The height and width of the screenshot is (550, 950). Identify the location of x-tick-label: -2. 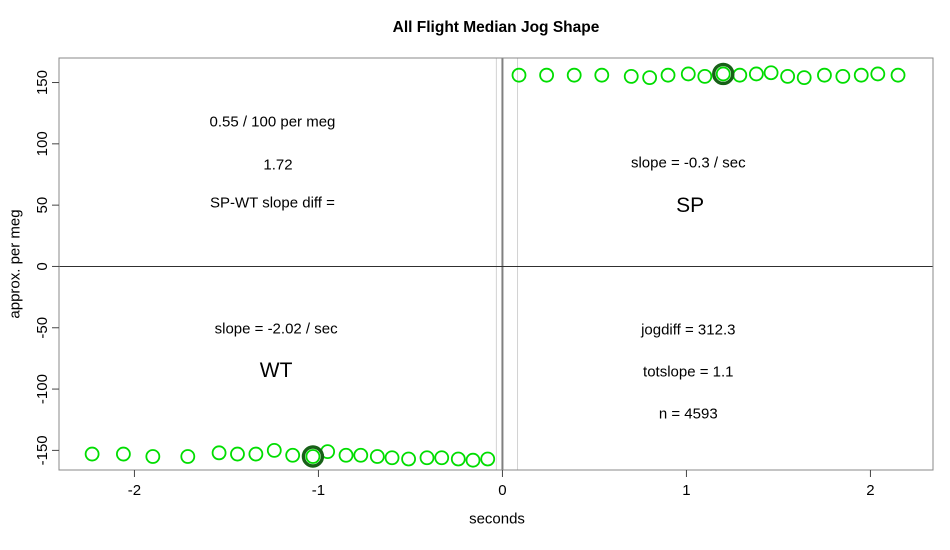
(134, 490).